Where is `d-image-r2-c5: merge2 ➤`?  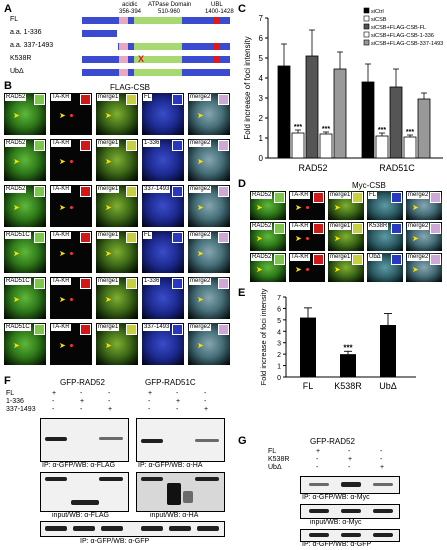 d-image-r2-c5: merge2 ➤ is located at coordinates (424, 236).